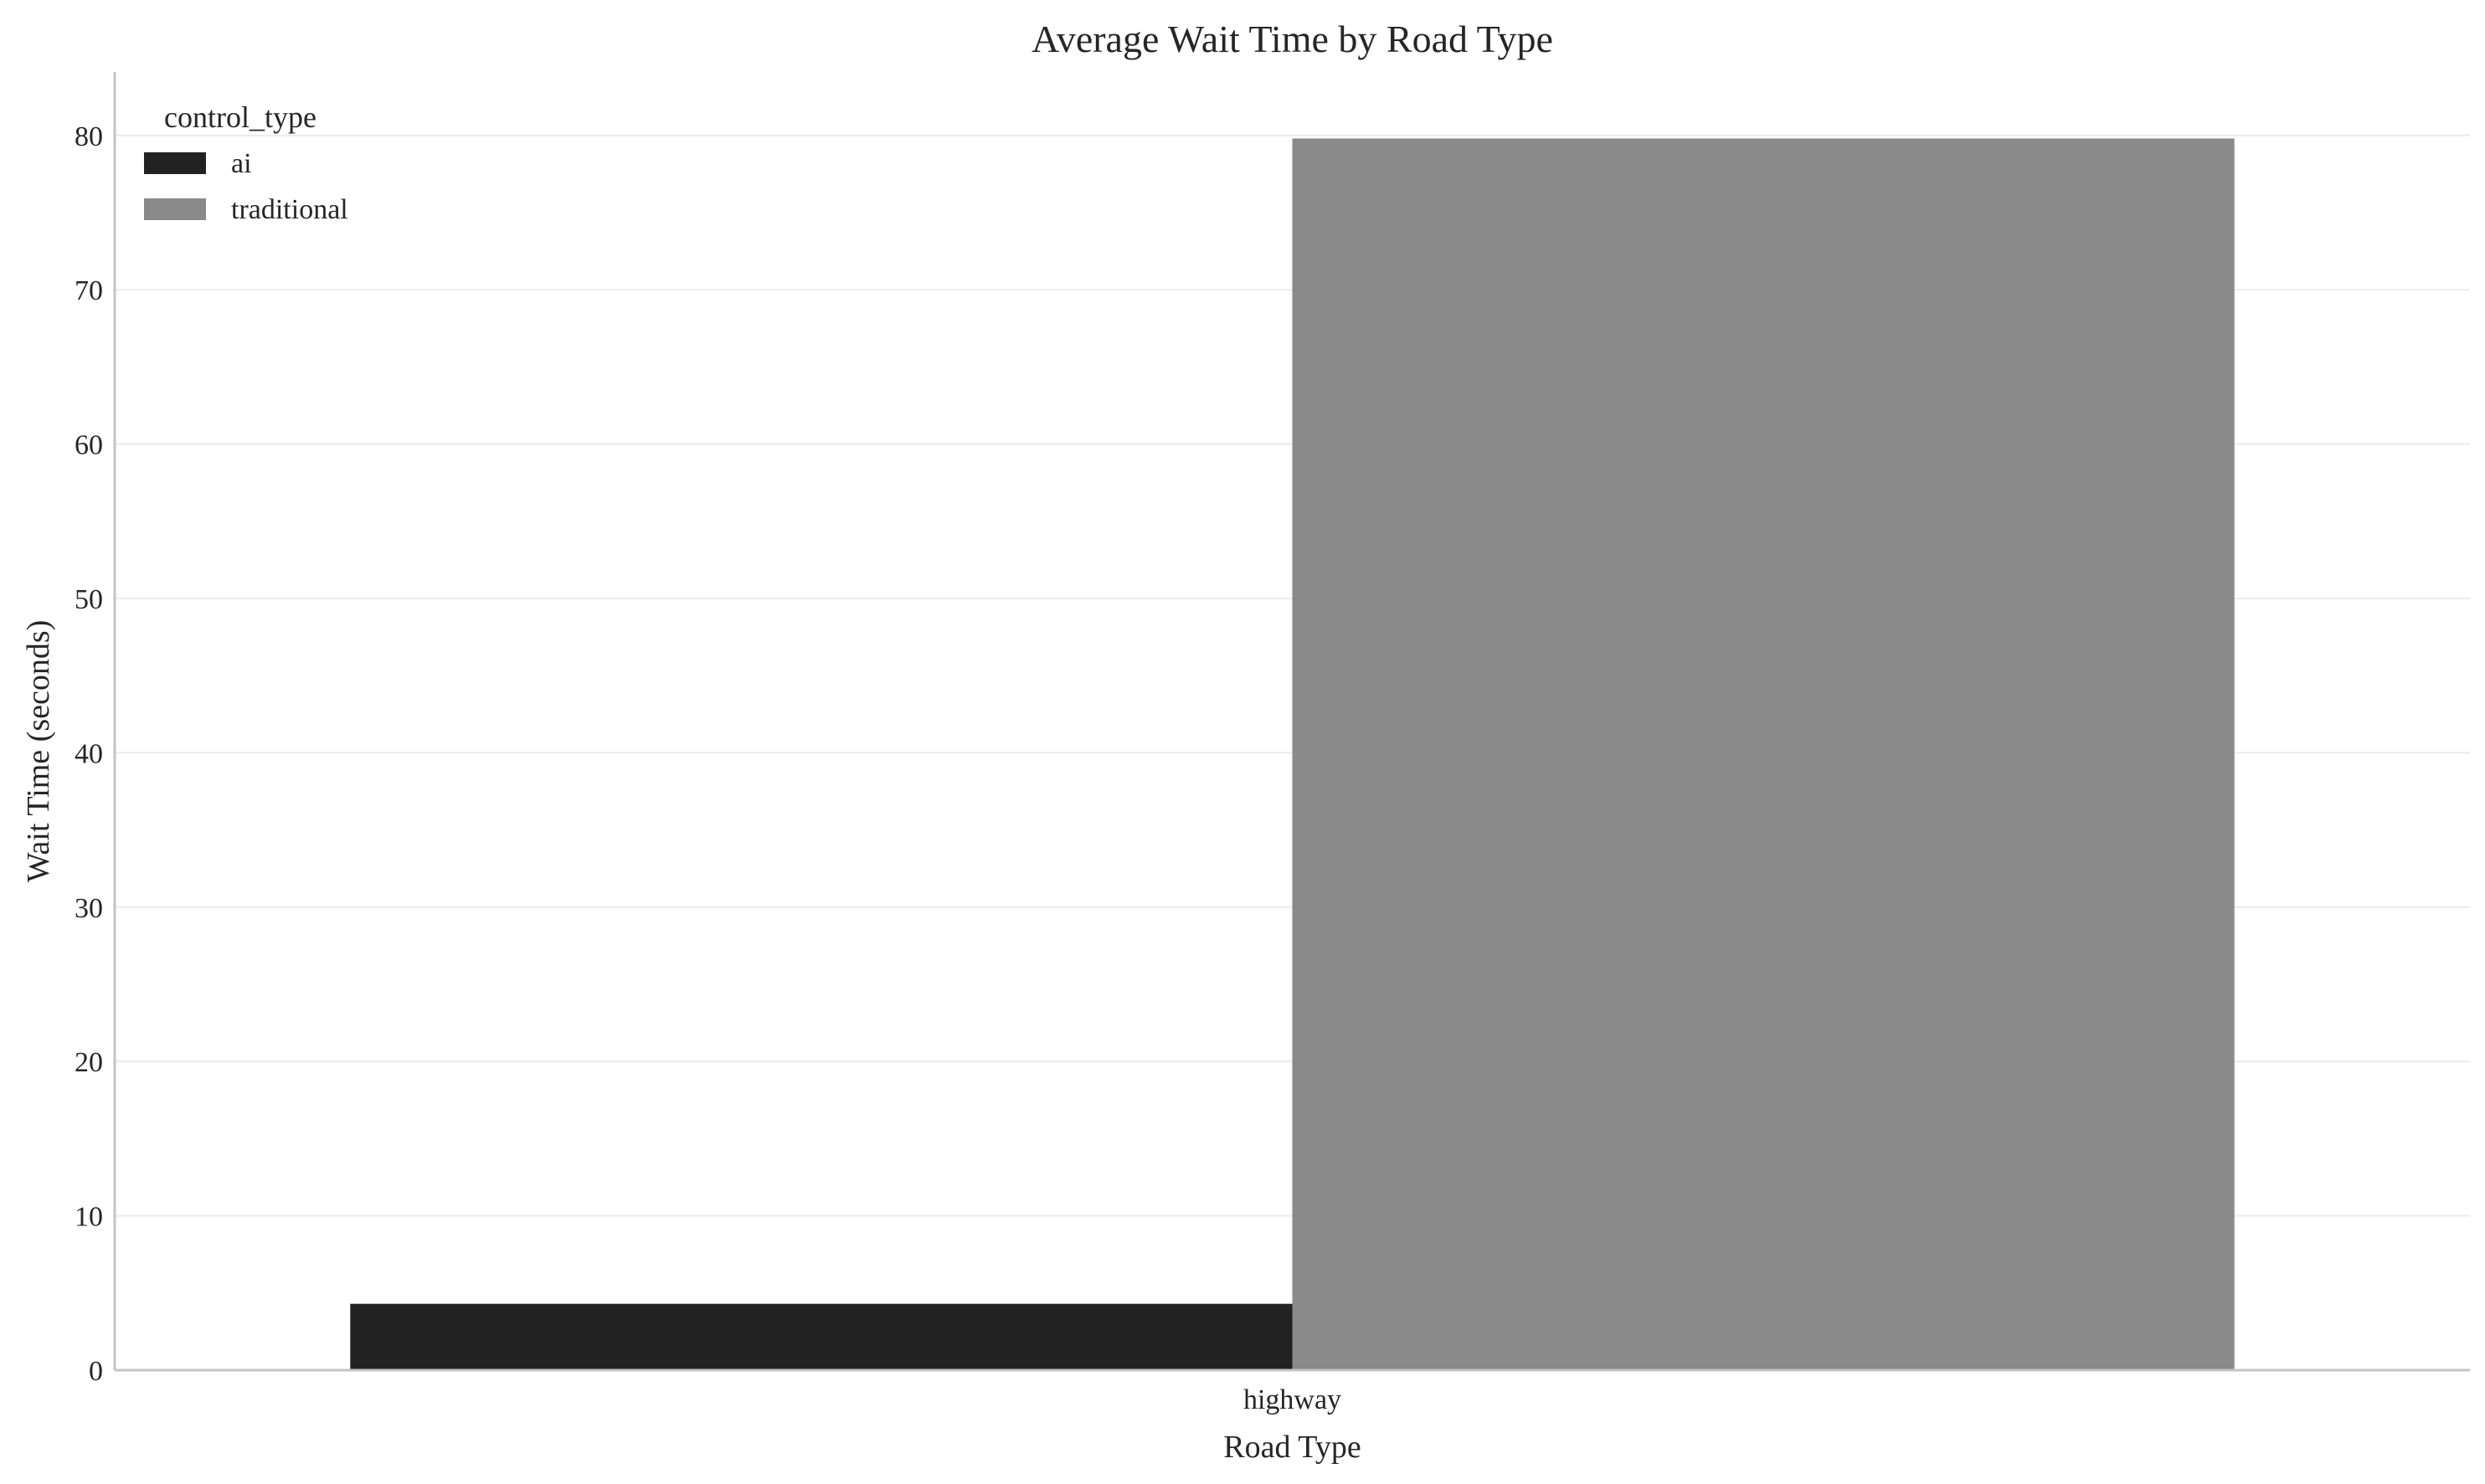  I want to click on y-tick-label: 10, so click(89, 1218).